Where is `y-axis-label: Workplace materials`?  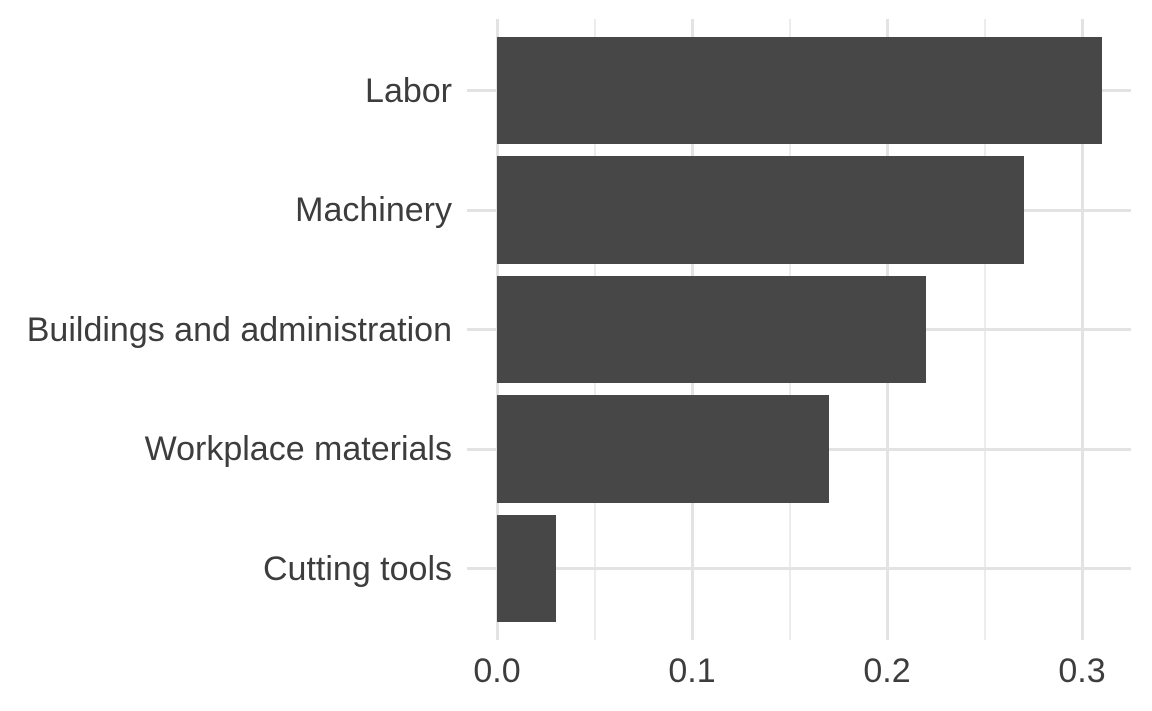
y-axis-label: Workplace materials is located at coordinates (298, 449).